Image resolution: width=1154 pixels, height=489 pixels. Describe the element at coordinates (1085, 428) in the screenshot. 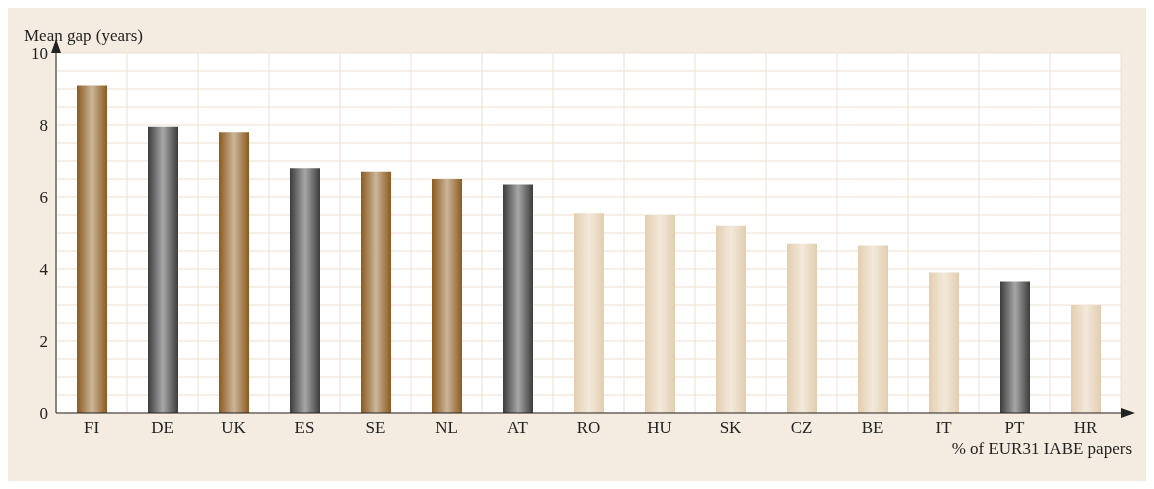

I see `x-tick-label: HR` at that location.